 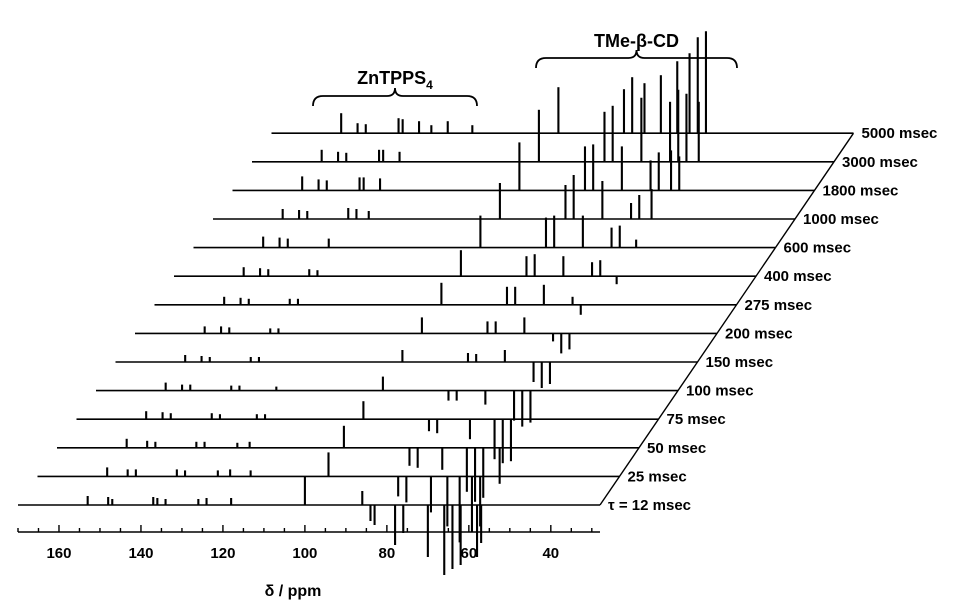 What do you see at coordinates (222, 553) in the screenshot?
I see `x-tick-label: 120` at bounding box center [222, 553].